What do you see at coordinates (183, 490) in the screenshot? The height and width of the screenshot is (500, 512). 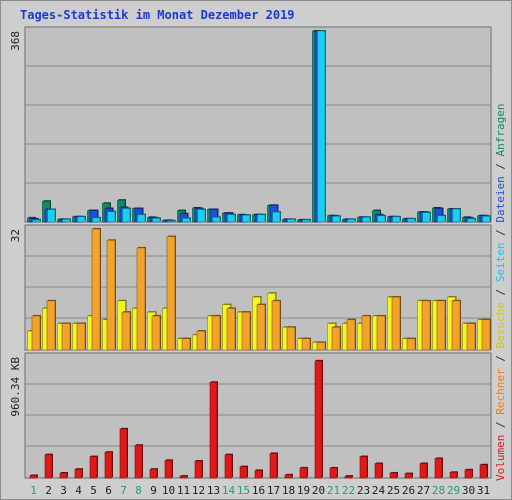 I see `x-tick-label-day-11: 11` at bounding box center [183, 490].